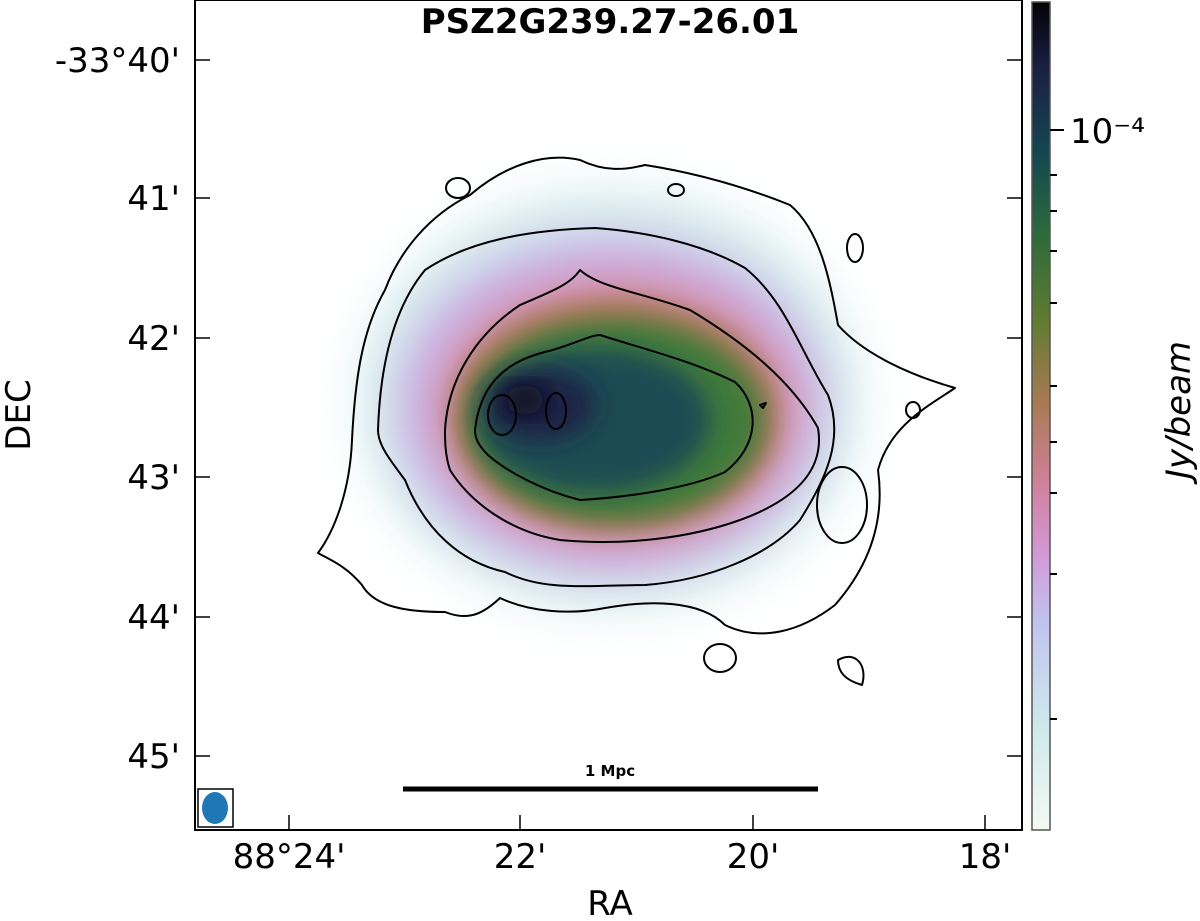 This screenshot has width=1200, height=921. Describe the element at coordinates (1041, 416) in the screenshot. I see `colorbar` at that location.